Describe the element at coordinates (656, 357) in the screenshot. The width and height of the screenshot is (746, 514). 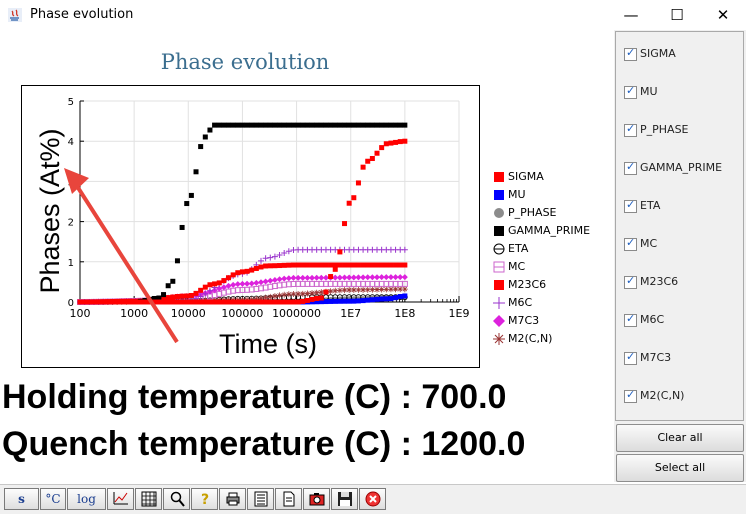
I see `phase-label: M7C3` at that location.